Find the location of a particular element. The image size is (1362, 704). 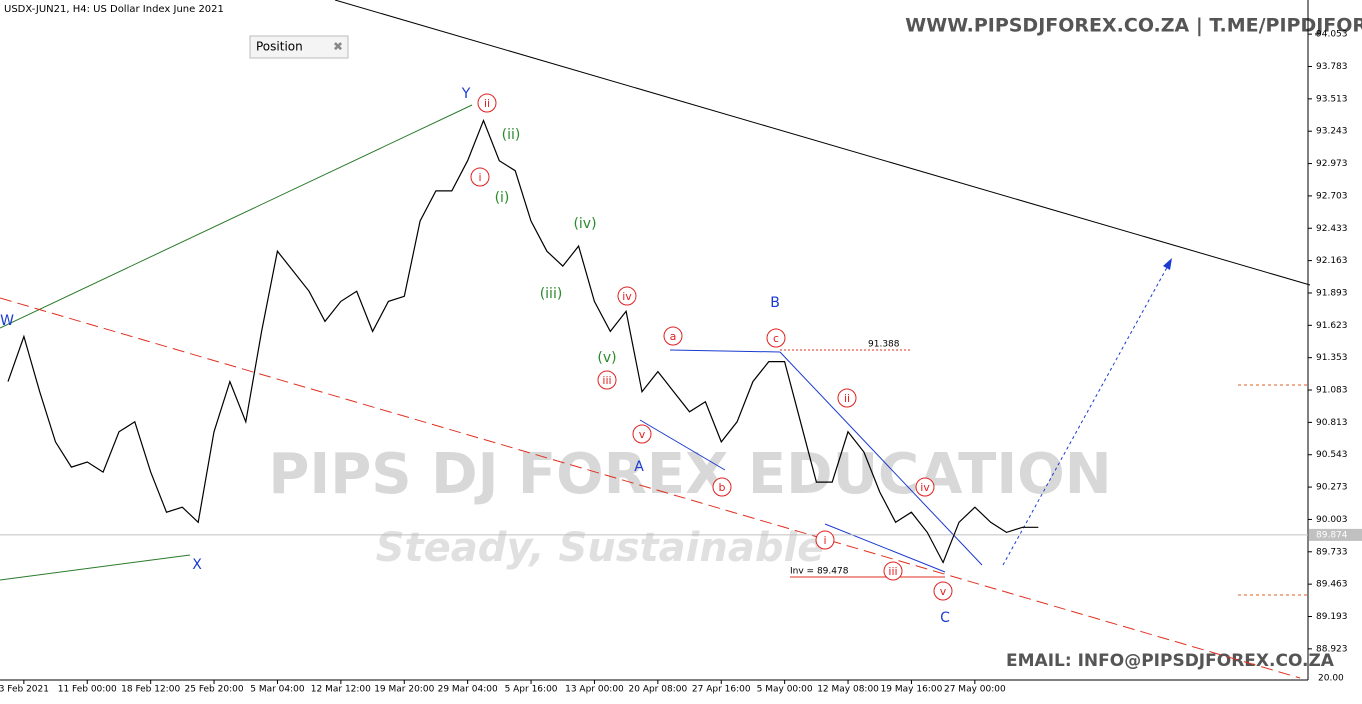

y-tick-label: 89.733 is located at coordinates (1332, 552).